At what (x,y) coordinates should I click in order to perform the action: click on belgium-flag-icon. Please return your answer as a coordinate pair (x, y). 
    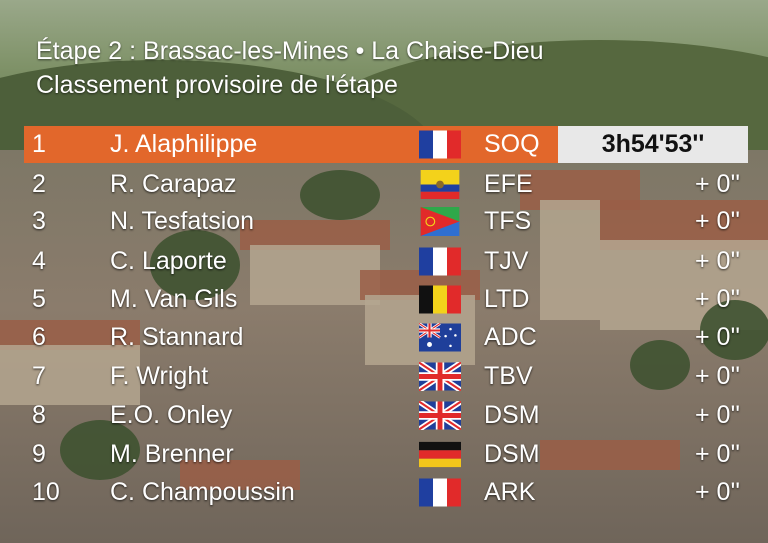
    Looking at the image, I should click on (440, 299).